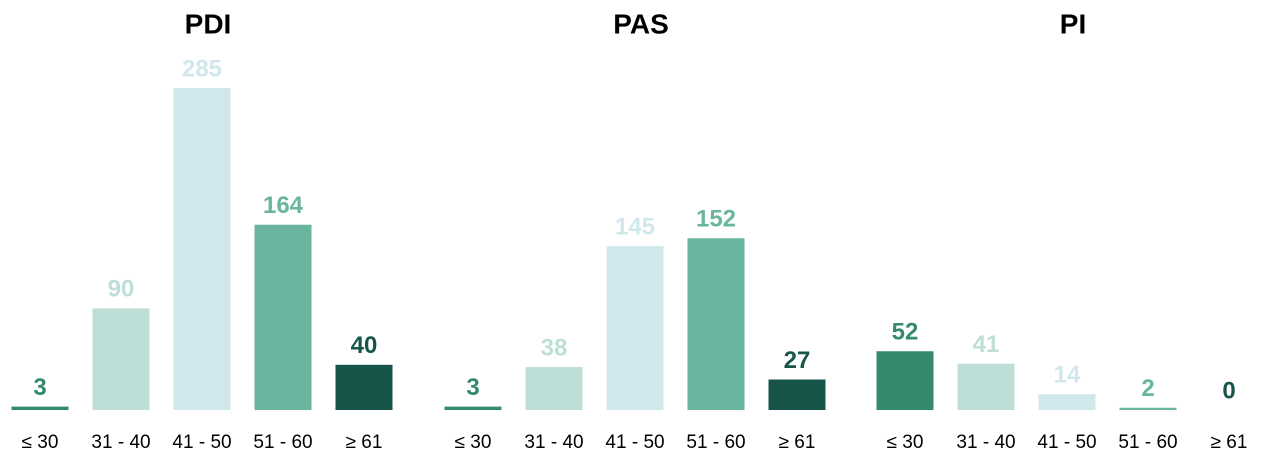 The image size is (1262, 455). What do you see at coordinates (1067, 375) in the screenshot?
I see `value-label: 14` at bounding box center [1067, 375].